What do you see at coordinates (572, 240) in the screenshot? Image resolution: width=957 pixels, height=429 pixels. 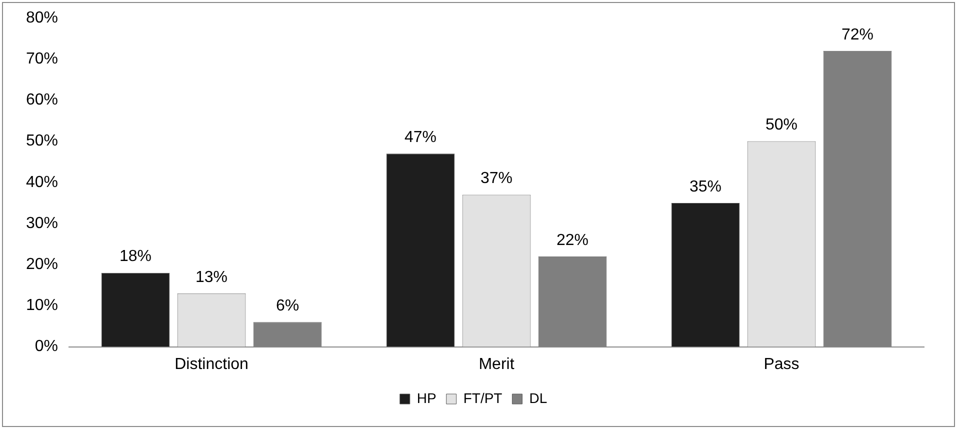 I see `data-label: 22%` at bounding box center [572, 240].